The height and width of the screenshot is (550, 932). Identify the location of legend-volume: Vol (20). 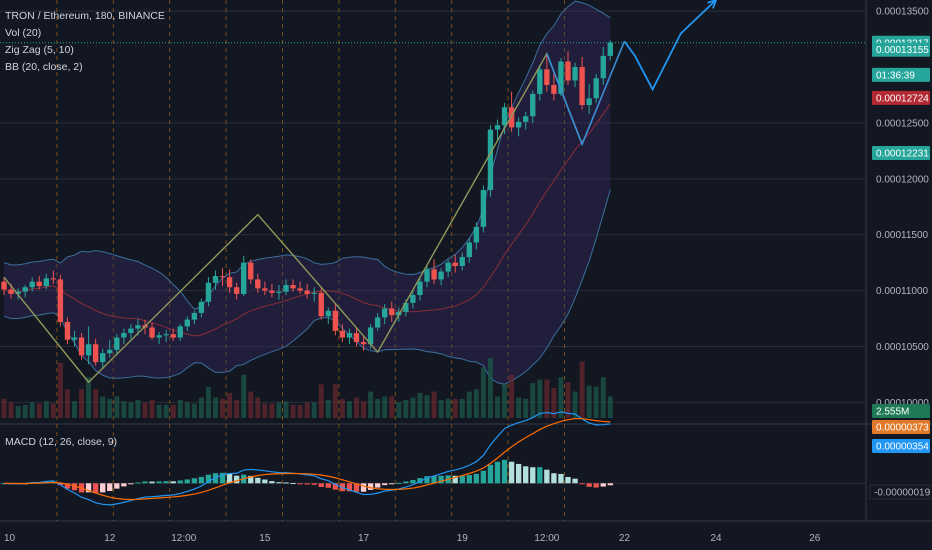
(23, 33).